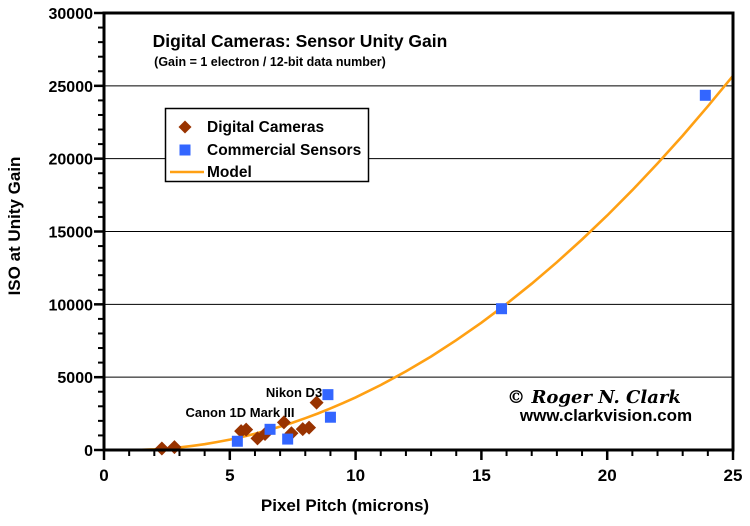  Describe the element at coordinates (265, 127) in the screenshot. I see `legend-label-digital-cameras: Digital Cameras` at that location.